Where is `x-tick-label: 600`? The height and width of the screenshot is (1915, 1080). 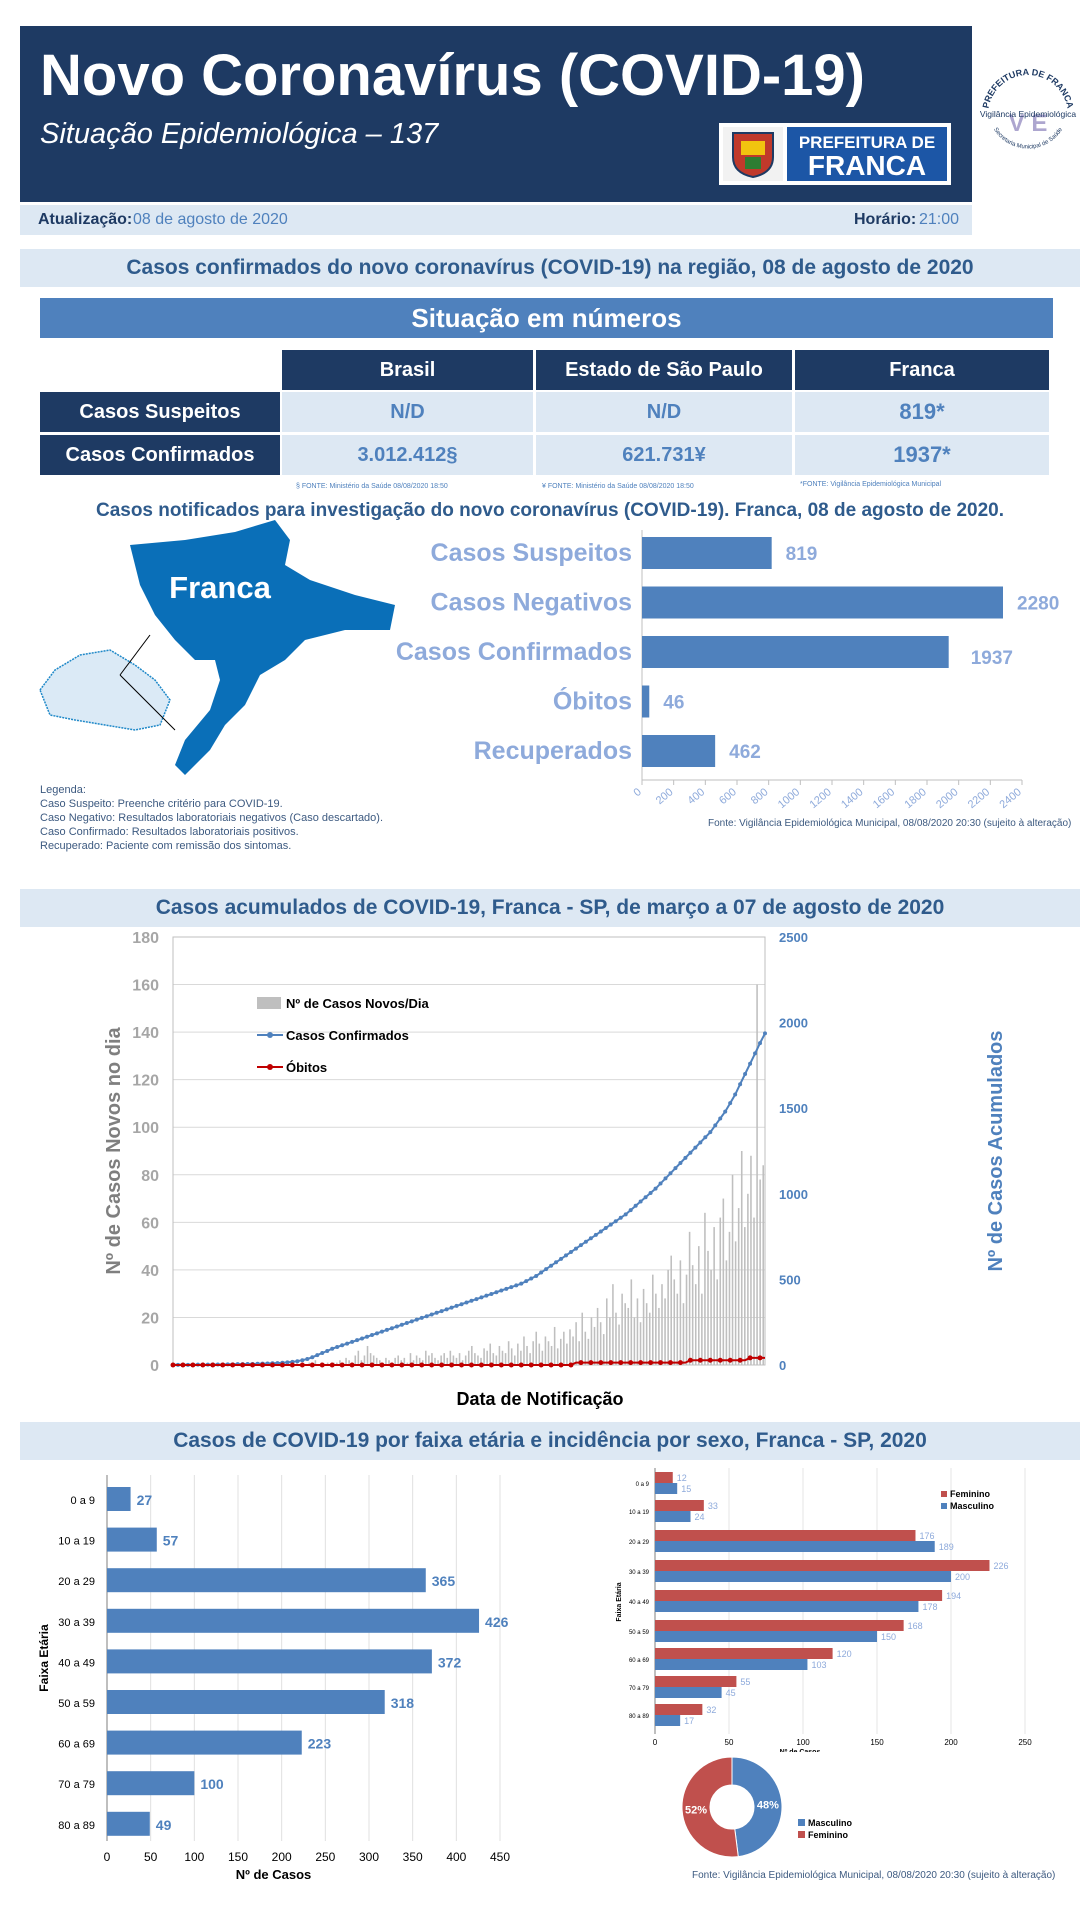 x-tick-label: 600 is located at coordinates (728, 796).